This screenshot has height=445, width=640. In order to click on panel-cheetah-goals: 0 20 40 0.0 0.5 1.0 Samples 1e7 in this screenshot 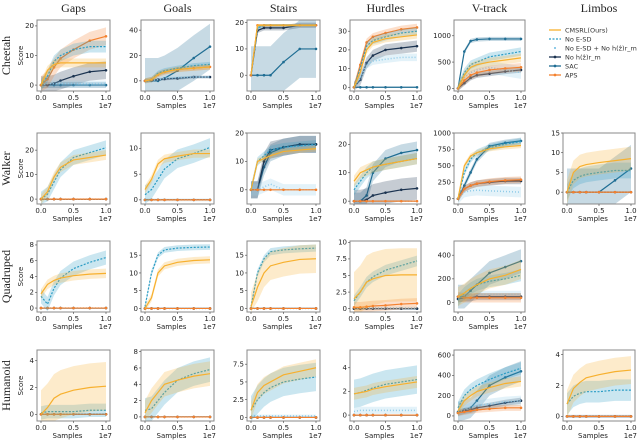, I will do `click(172, 64)`.